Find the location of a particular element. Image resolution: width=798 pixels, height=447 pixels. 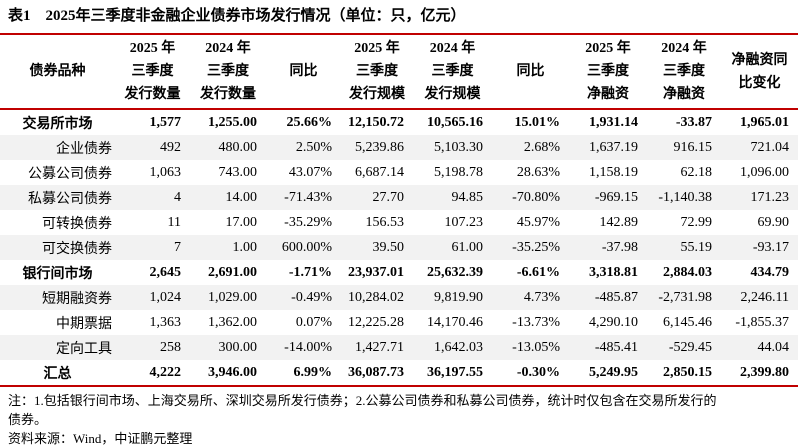

value-cell: 4,290.10 is located at coordinates (613, 322).